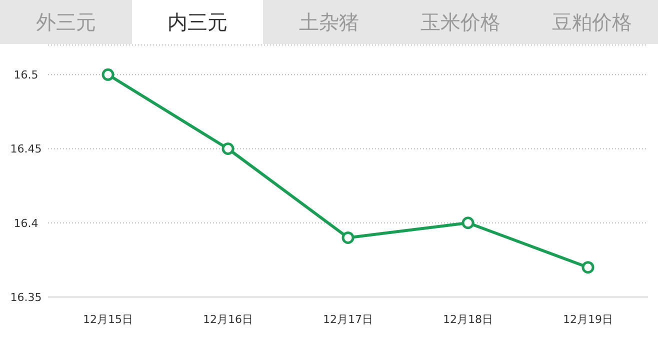 Image resolution: width=658 pixels, height=344 pixels. Describe the element at coordinates (329, 22) in the screenshot. I see `text: 土杂猪` at that location.